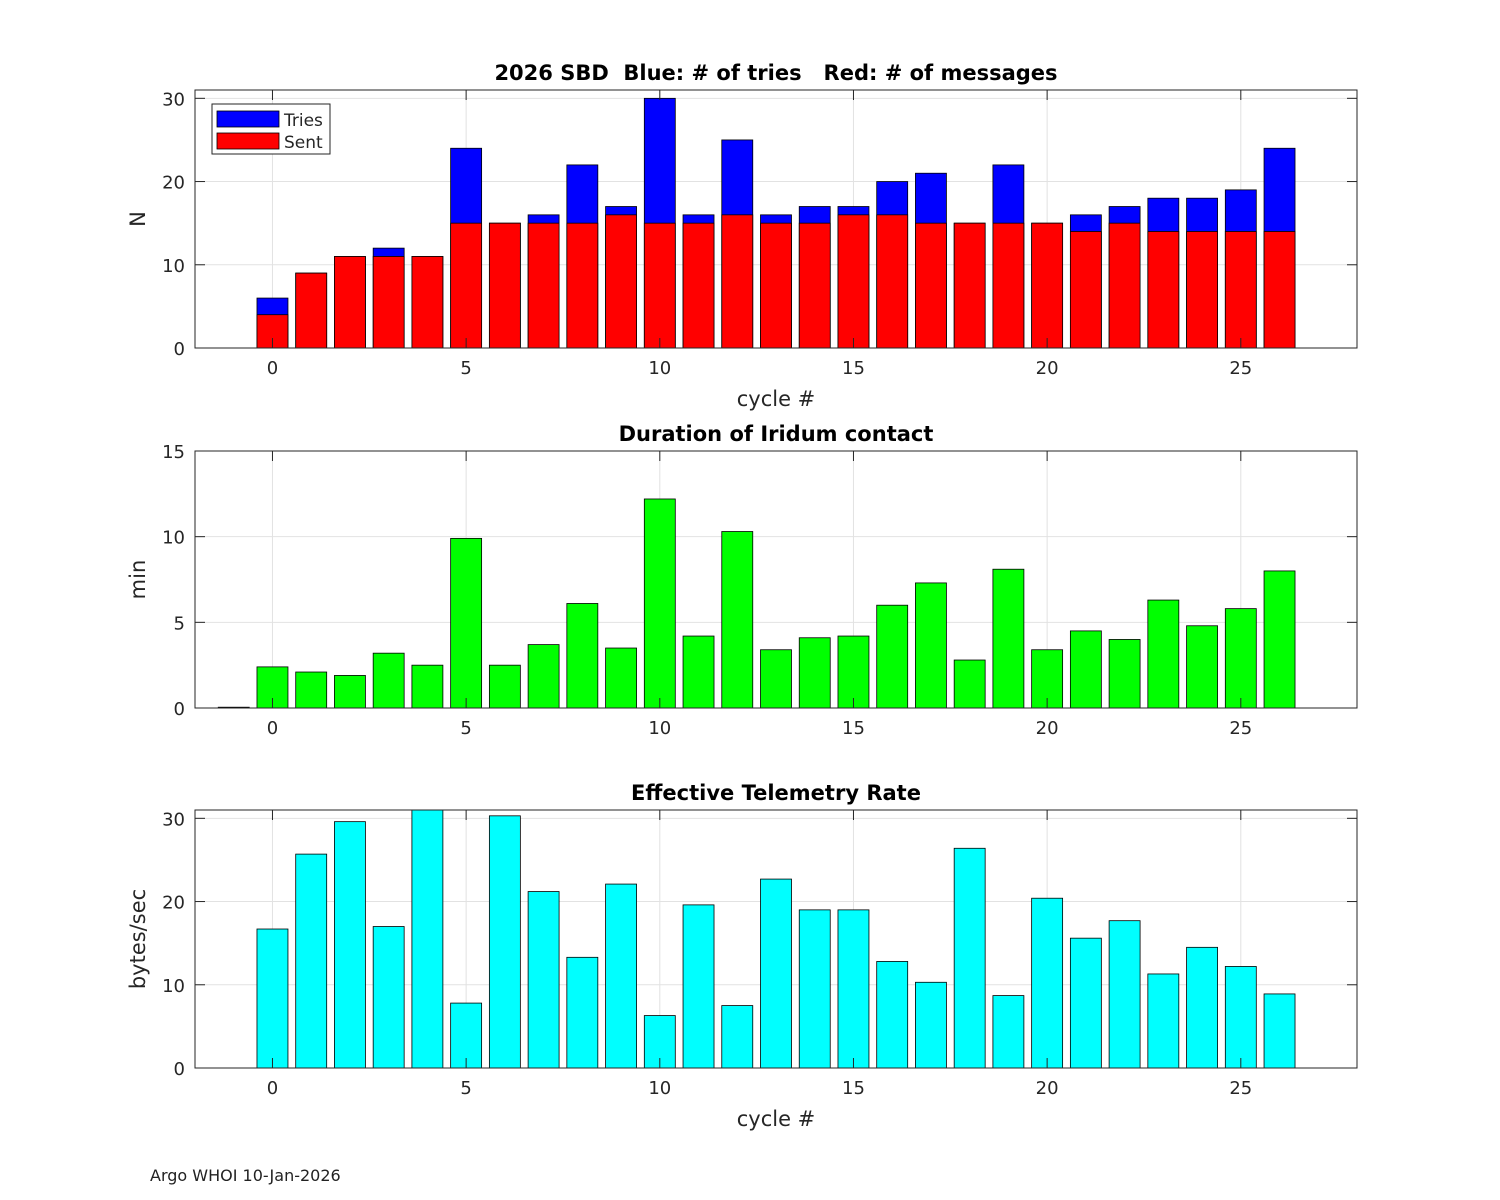 This screenshot has width=1500, height=1200. I want to click on chart-title: Effective Telemetry Rate, so click(776, 793).